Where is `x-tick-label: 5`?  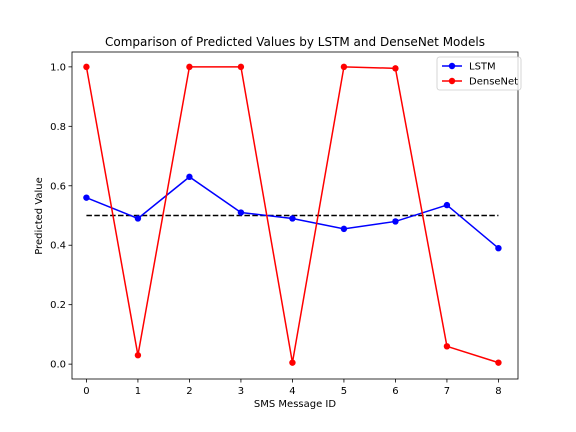 x-tick-label: 5 is located at coordinates (344, 391).